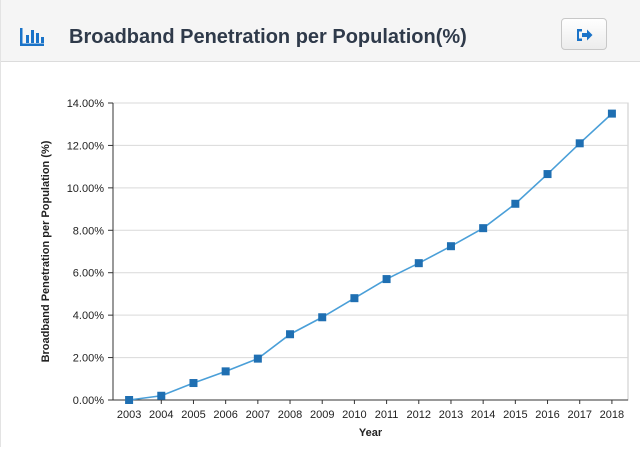 Image resolution: width=640 pixels, height=452 pixels. Describe the element at coordinates (88, 231) in the screenshot. I see `y-tick-label: 8.00%` at that location.